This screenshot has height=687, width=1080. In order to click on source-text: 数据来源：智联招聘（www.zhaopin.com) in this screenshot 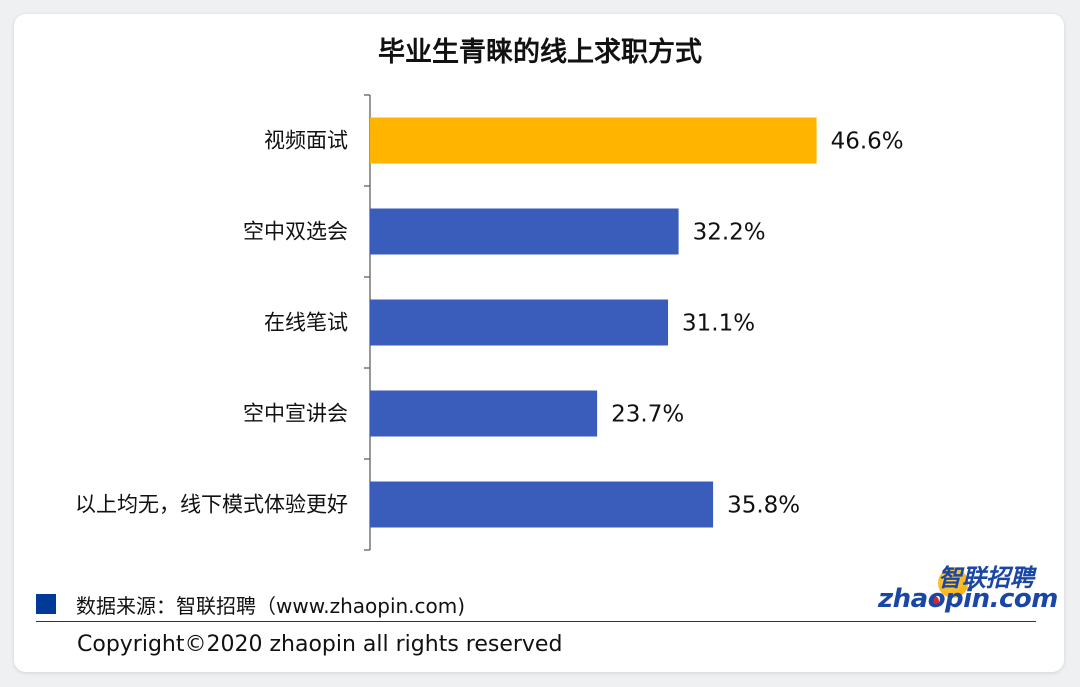, I will do `click(271, 605)`.